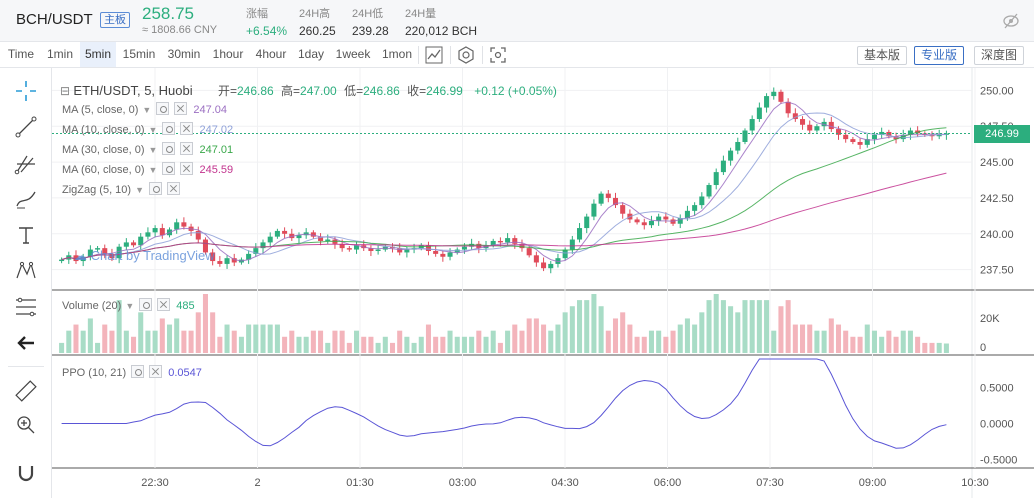  I want to click on back-arrow-icon, so click(26, 343).